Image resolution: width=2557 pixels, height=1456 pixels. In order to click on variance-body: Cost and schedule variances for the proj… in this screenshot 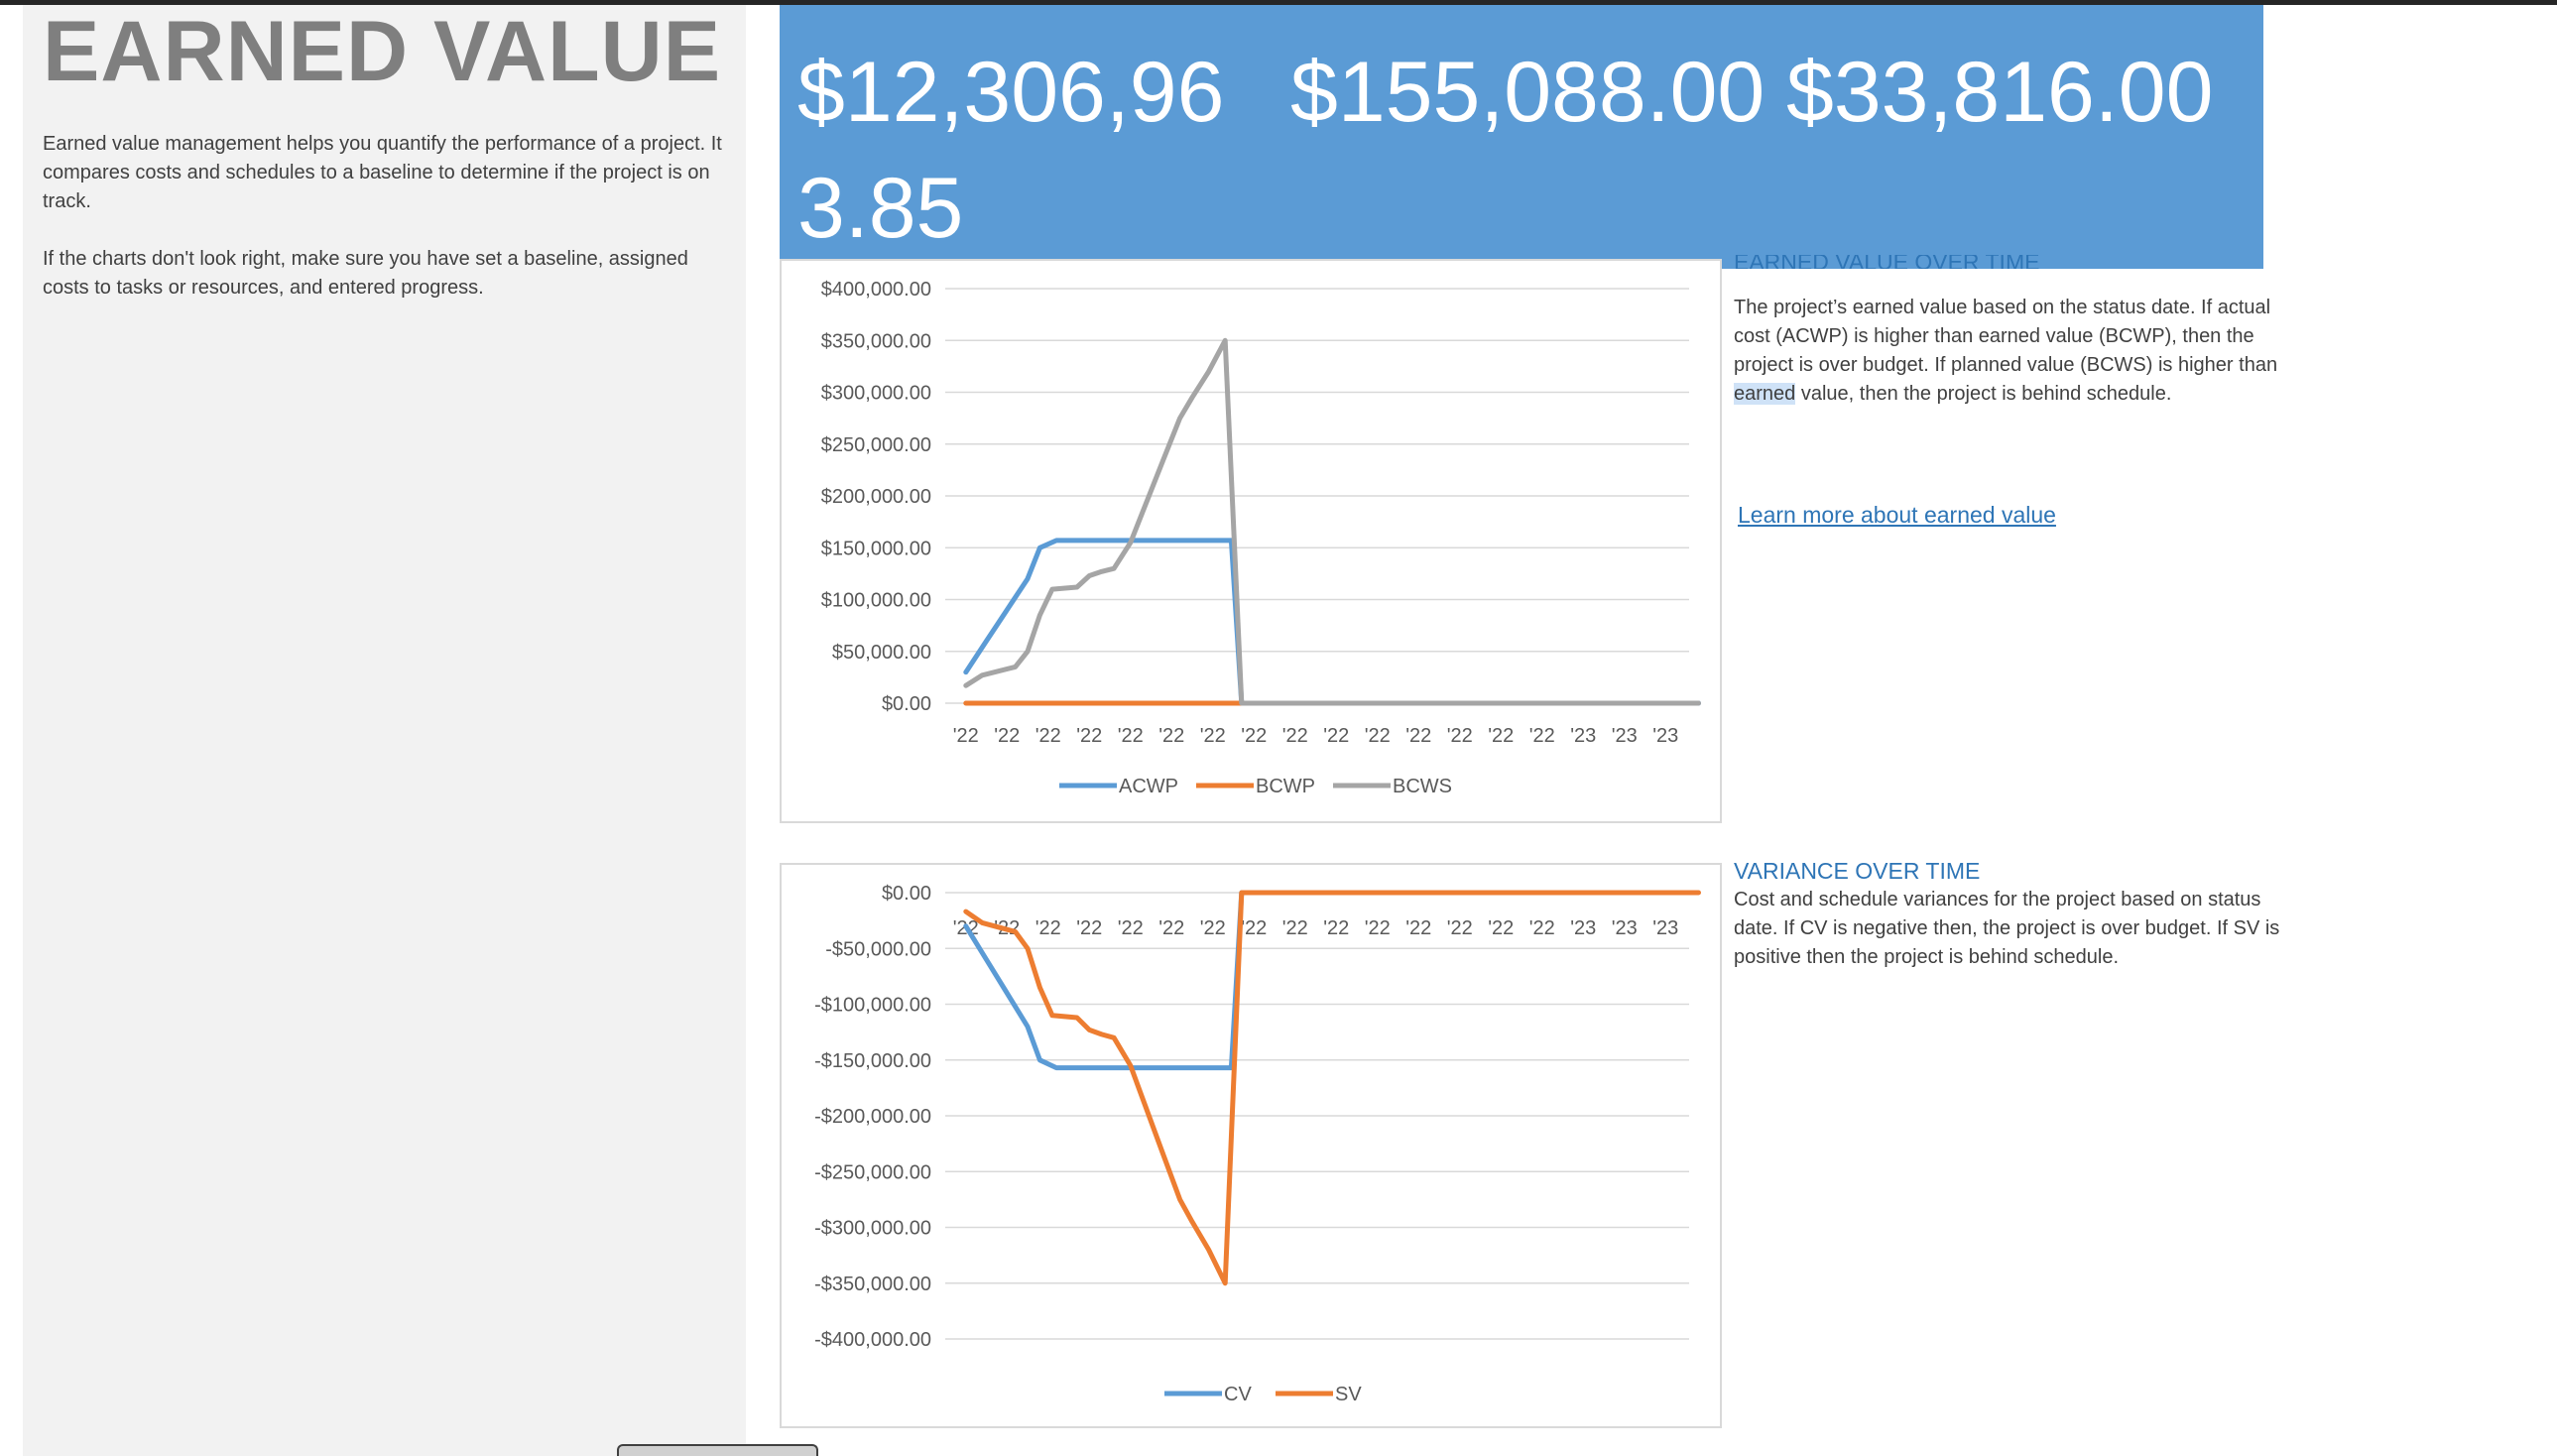, I will do `click(2007, 928)`.